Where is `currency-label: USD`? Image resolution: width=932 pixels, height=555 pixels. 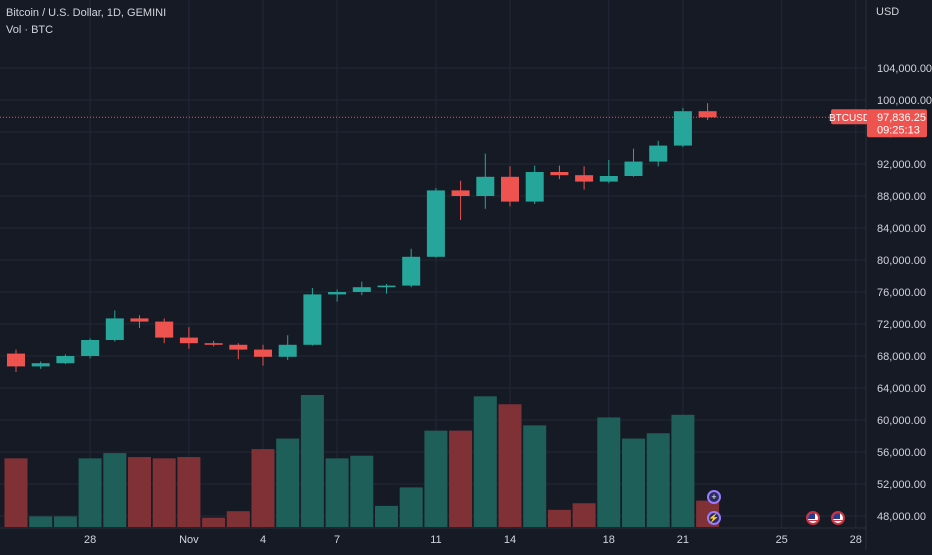
currency-label: USD is located at coordinates (888, 12).